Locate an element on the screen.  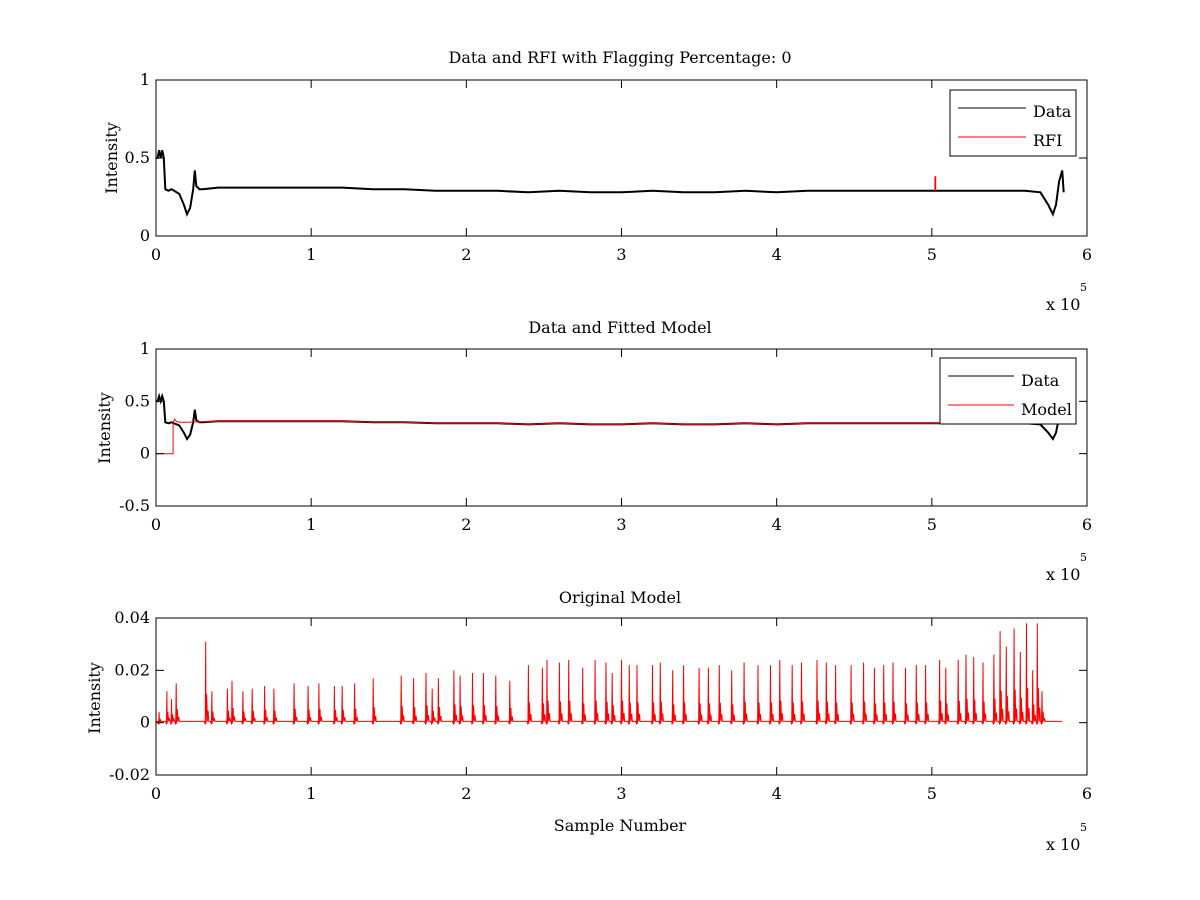
panel-2-x-tick-label: 0 is located at coordinates (156, 524).